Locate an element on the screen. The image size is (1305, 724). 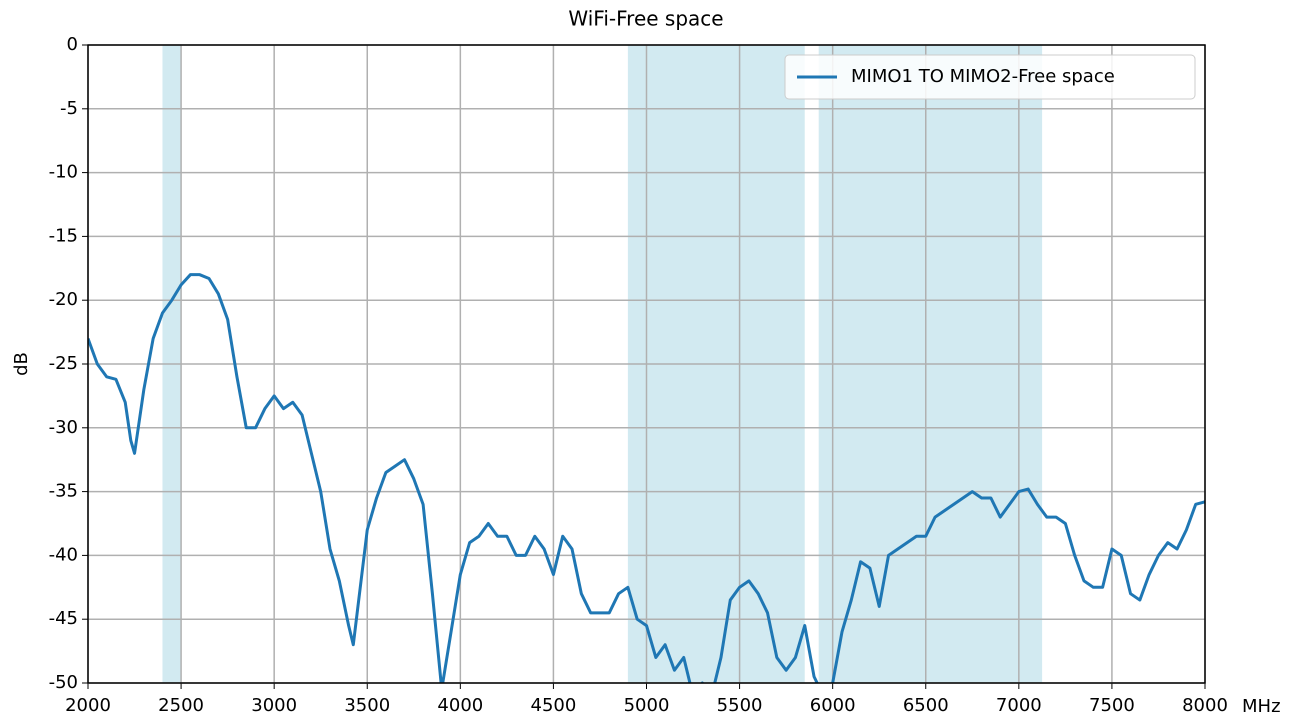
y-tick-label: -50 is located at coordinates (63, 682).